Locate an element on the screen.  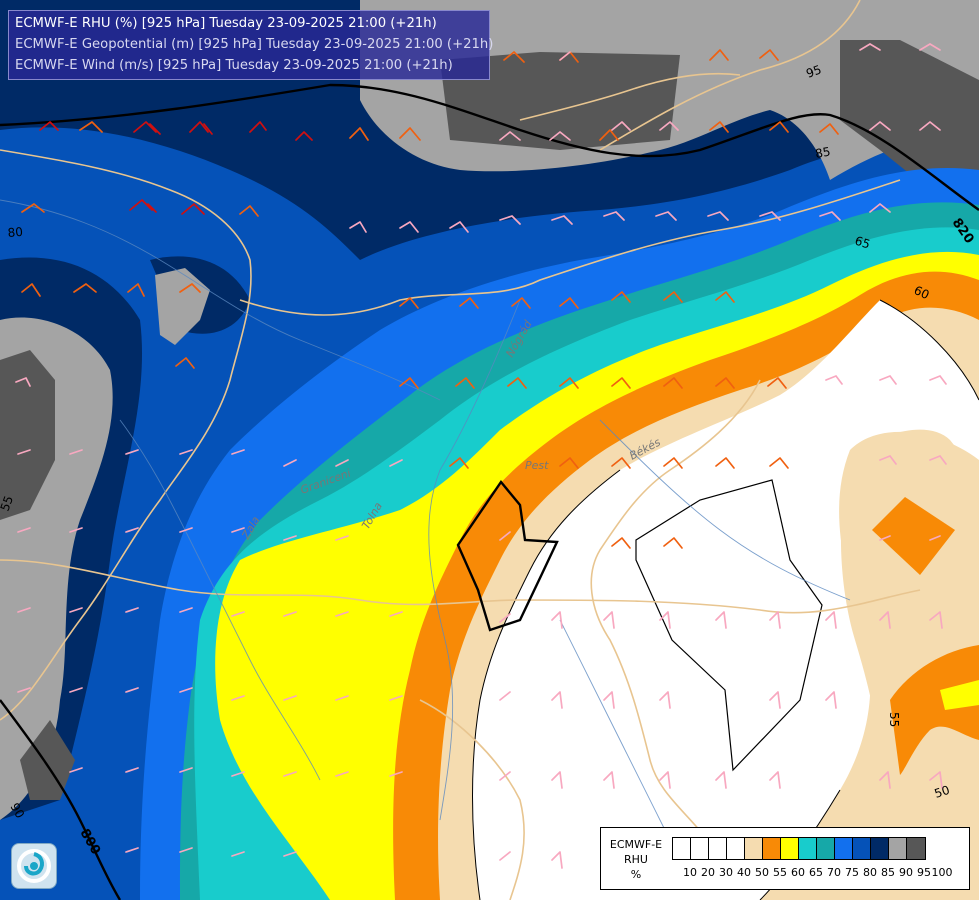
rh-contour-label: 65 is located at coordinates (862, 243).